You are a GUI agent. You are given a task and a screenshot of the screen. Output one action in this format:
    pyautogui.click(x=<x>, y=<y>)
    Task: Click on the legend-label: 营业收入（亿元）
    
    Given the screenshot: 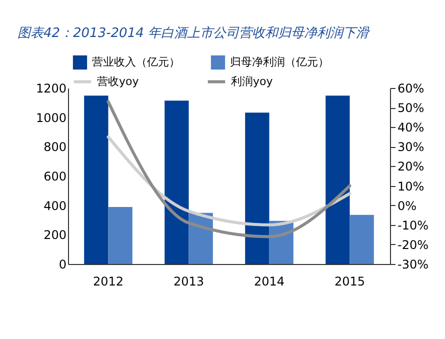 What is the action you would take?
    pyautogui.click(x=136, y=61)
    